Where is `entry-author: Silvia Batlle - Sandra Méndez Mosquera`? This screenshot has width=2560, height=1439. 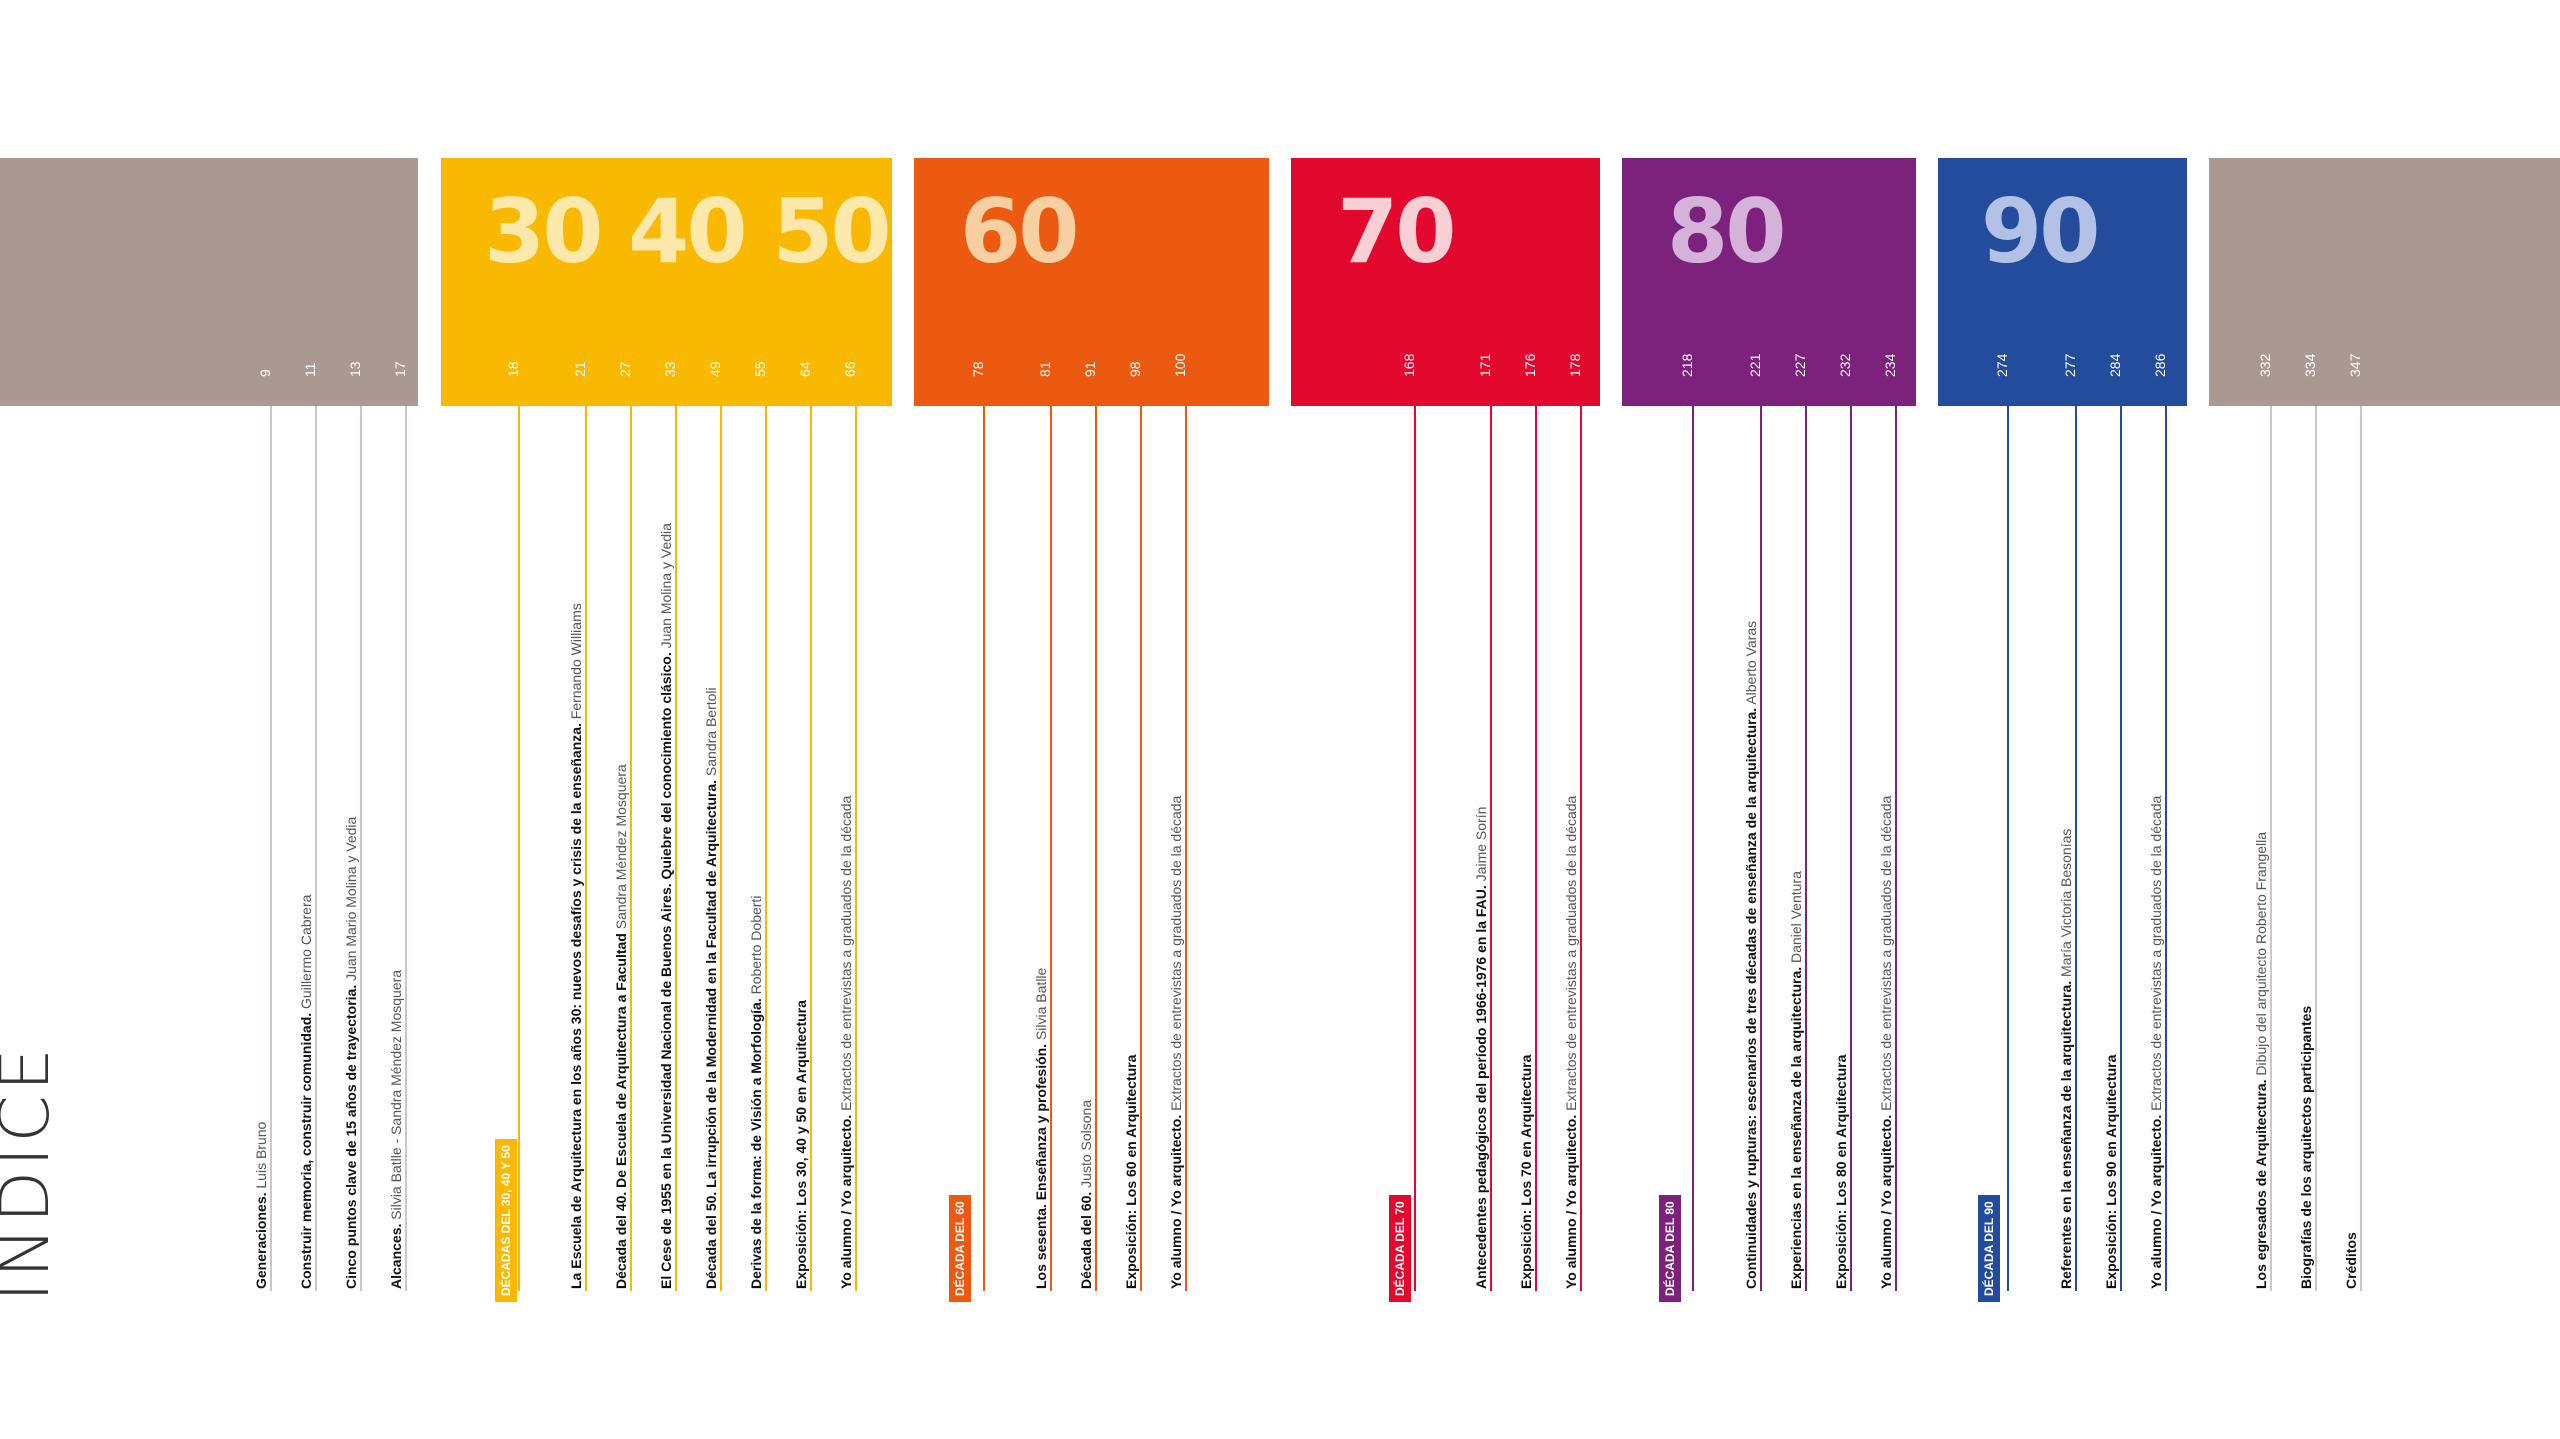
entry-author: Silvia Batlle - Sandra Méndez Mosquera is located at coordinates (396, 1096).